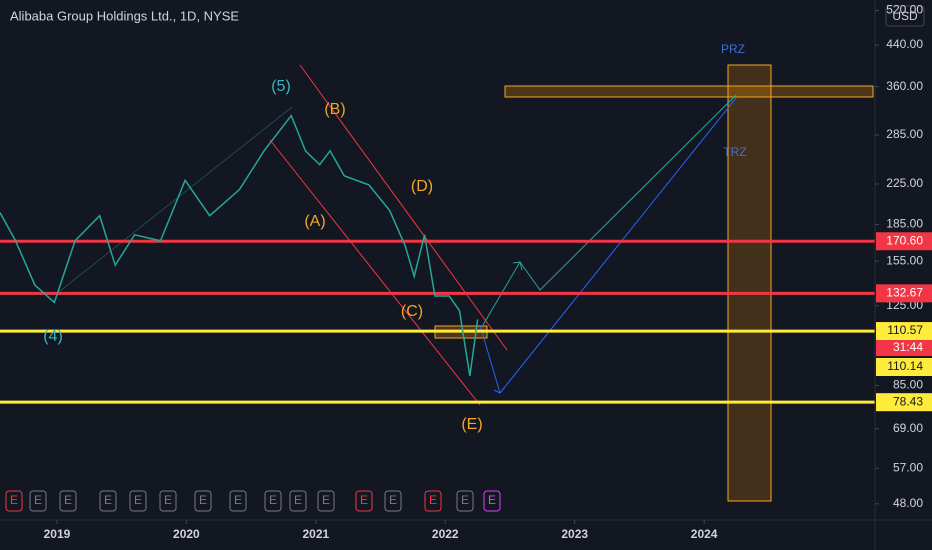 Image resolution: width=932 pixels, height=550 pixels. I want to click on y-tick-label: 225.00, so click(904, 183).